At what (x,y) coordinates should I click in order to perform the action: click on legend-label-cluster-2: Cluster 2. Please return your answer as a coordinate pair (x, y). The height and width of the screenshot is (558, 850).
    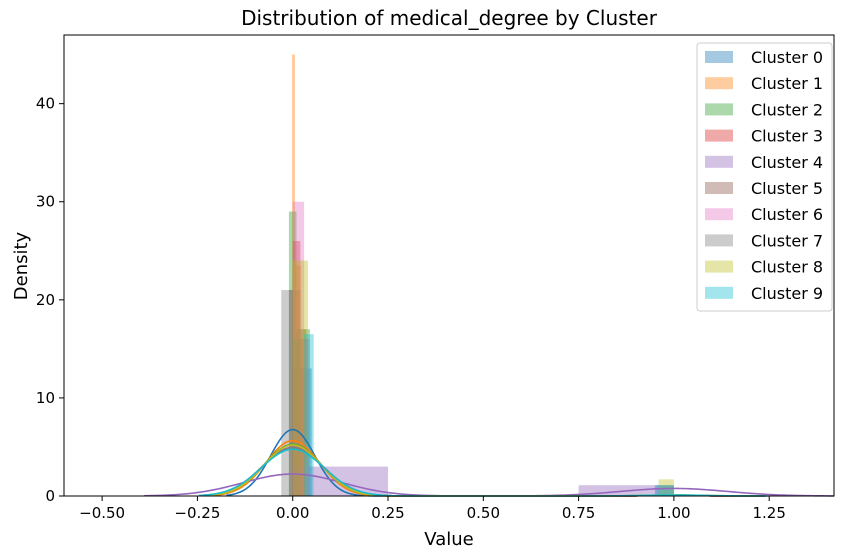
    Looking at the image, I should click on (787, 109).